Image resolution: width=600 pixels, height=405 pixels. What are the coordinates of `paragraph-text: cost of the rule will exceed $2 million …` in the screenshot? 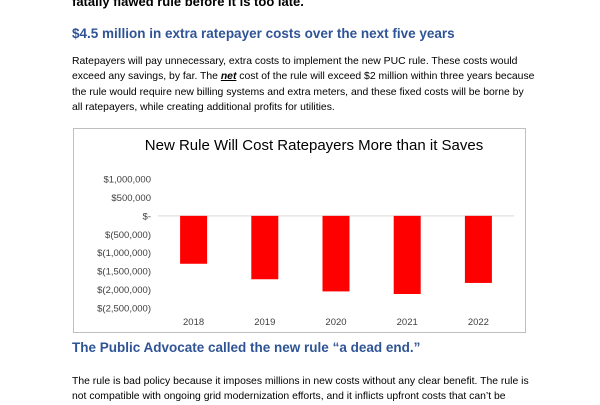 It's located at (385, 77).